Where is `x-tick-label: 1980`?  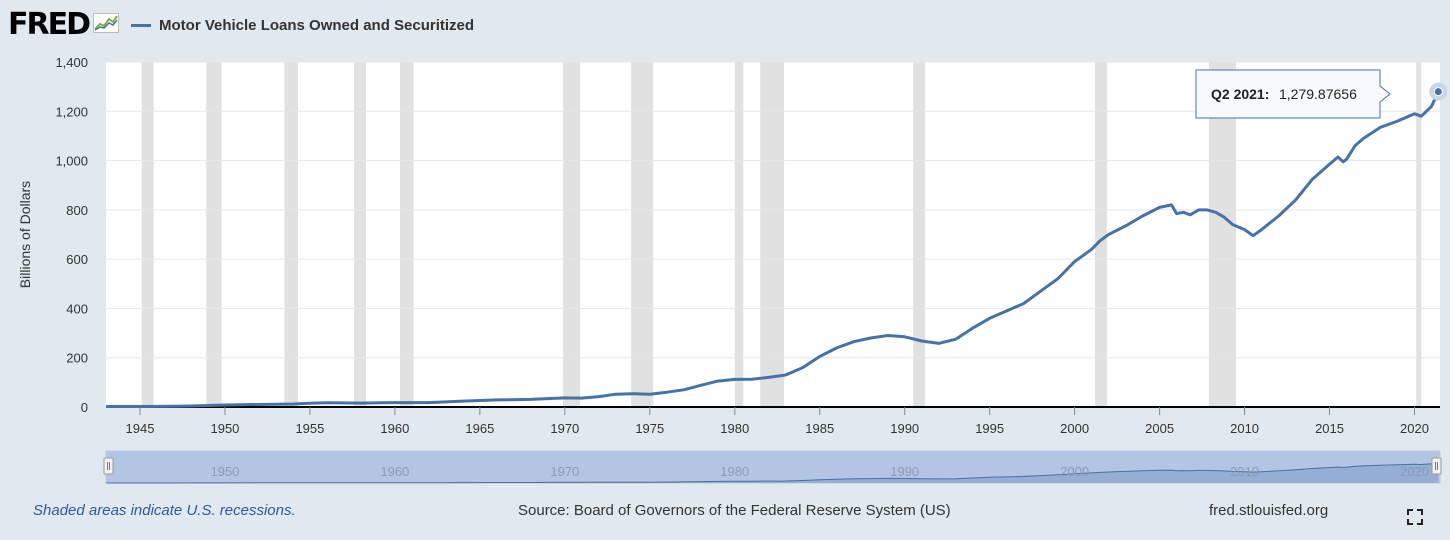 x-tick-label: 1980 is located at coordinates (734, 428).